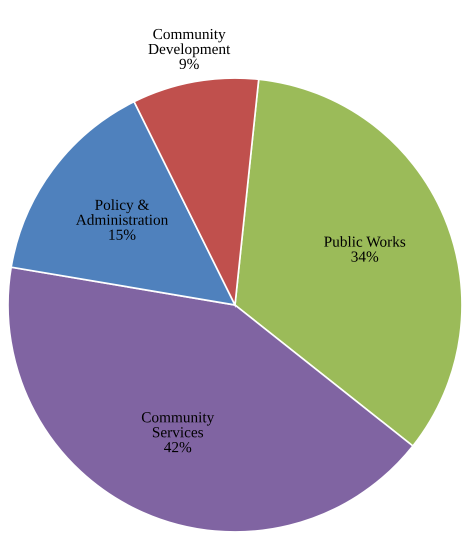  What do you see at coordinates (189, 64) in the screenshot?
I see `data-label: 9%` at bounding box center [189, 64].